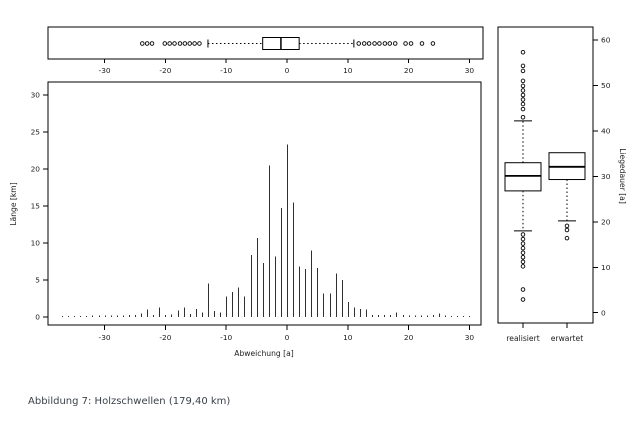 The height and width of the screenshot is (423, 640). What do you see at coordinates (606, 40) in the screenshot?
I see `right-axis-tick-label: 60` at bounding box center [606, 40].